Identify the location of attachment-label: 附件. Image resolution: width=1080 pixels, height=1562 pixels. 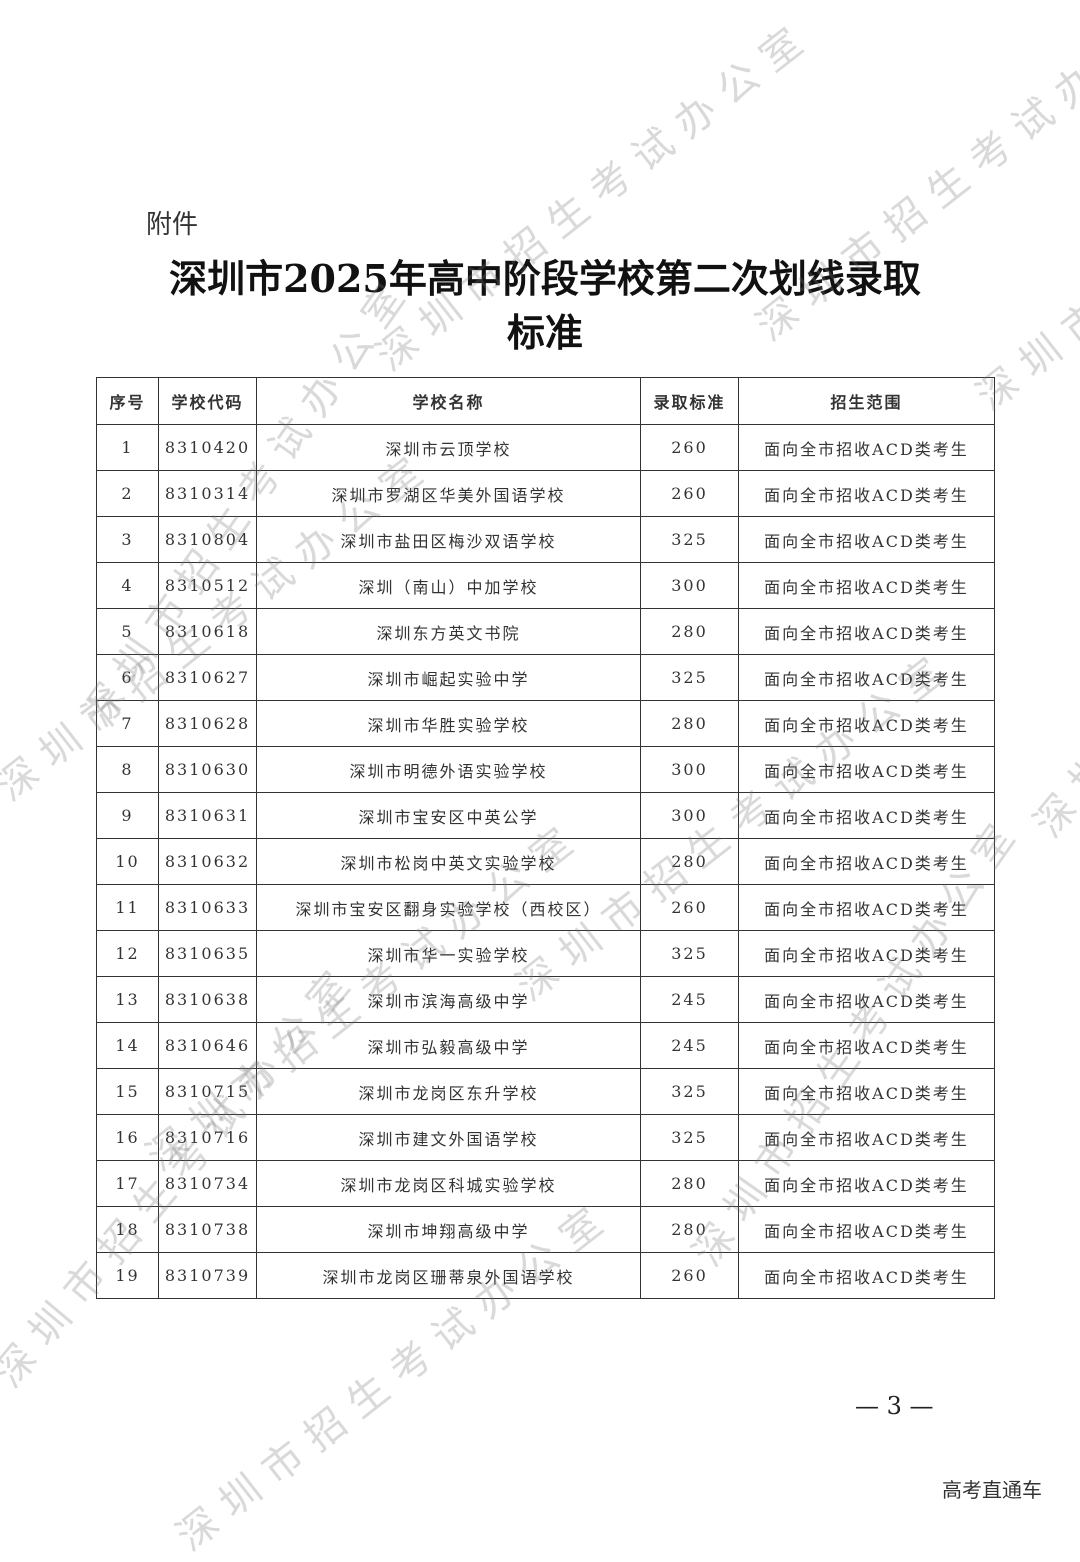
(172, 225).